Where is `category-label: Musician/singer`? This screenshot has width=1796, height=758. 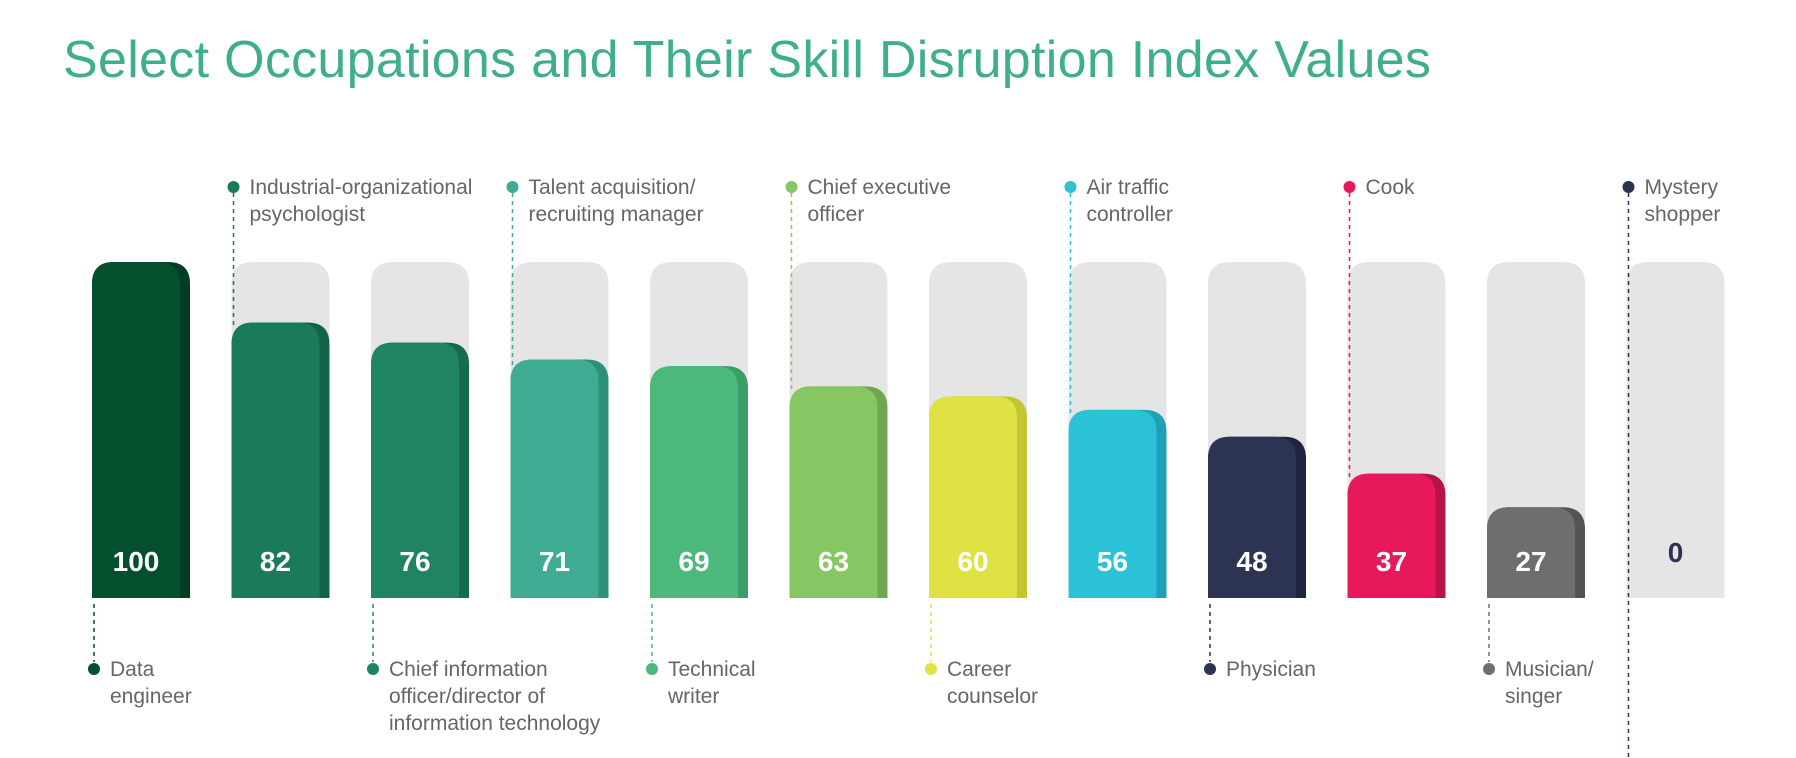
category-label: Musician/singer is located at coordinates (1549, 683).